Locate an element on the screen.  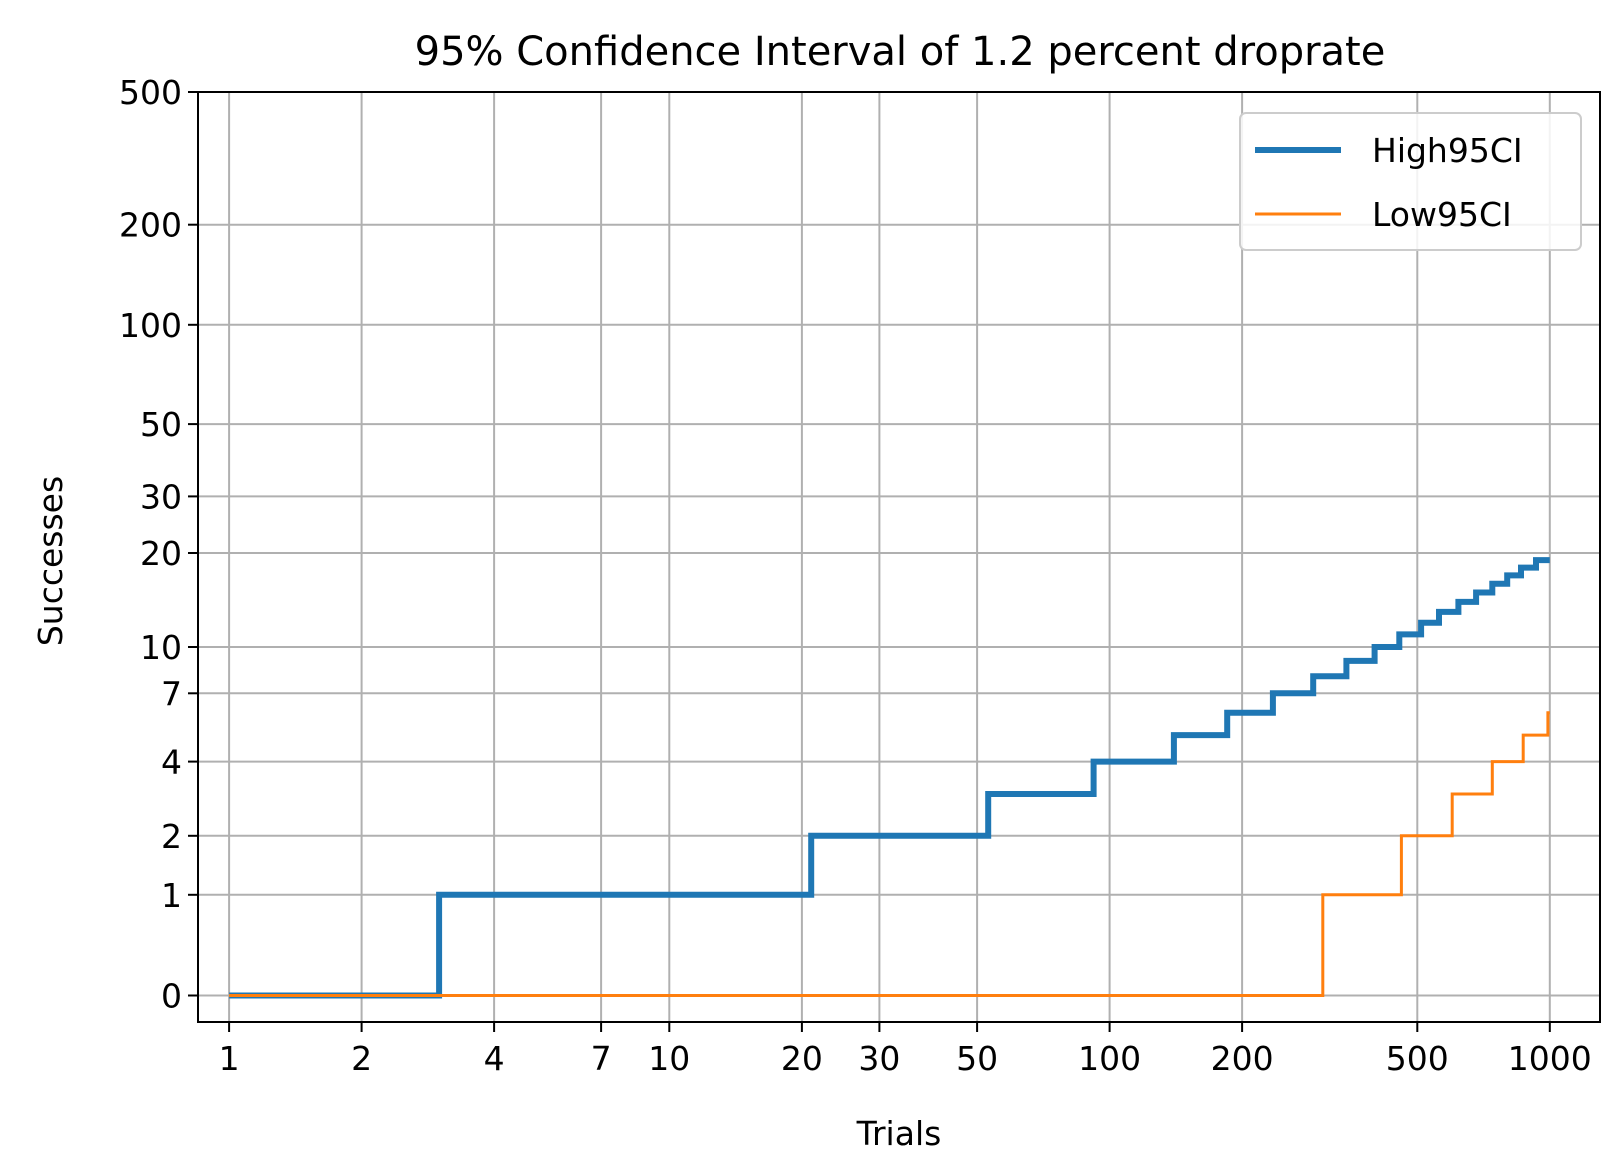
y-tick-label: 30 is located at coordinates (161, 496).